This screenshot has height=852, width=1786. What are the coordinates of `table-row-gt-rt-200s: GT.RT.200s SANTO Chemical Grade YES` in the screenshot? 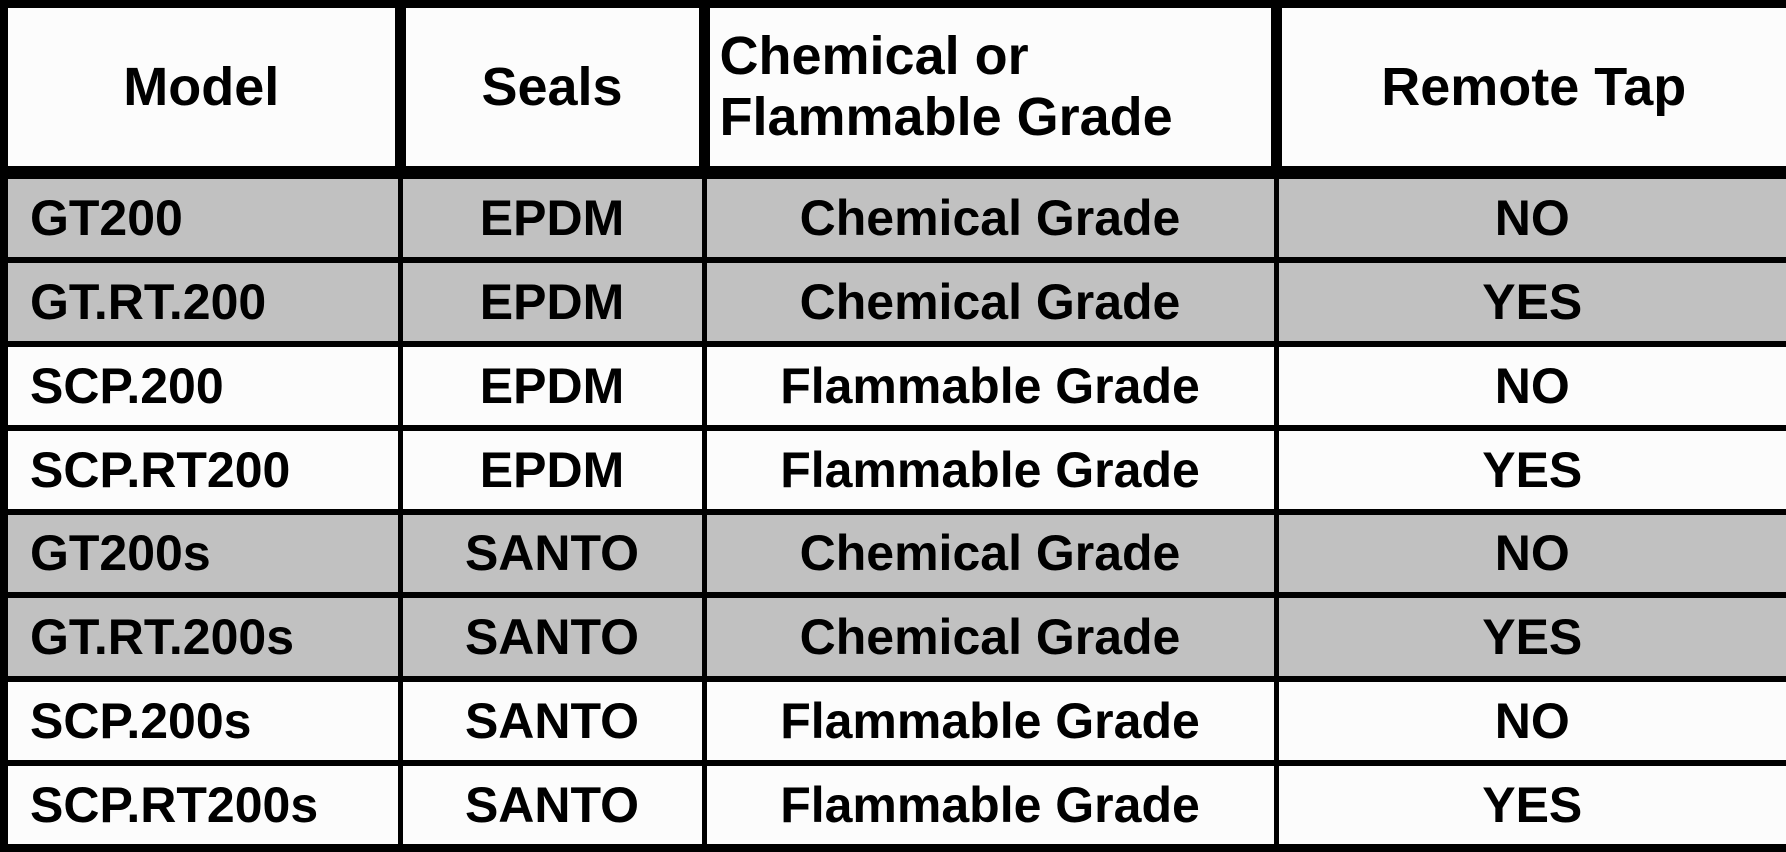 It's located at (895, 637).